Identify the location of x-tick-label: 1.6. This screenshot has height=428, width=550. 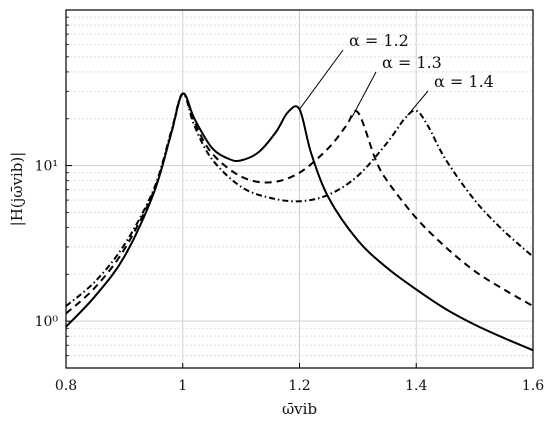
(533, 386).